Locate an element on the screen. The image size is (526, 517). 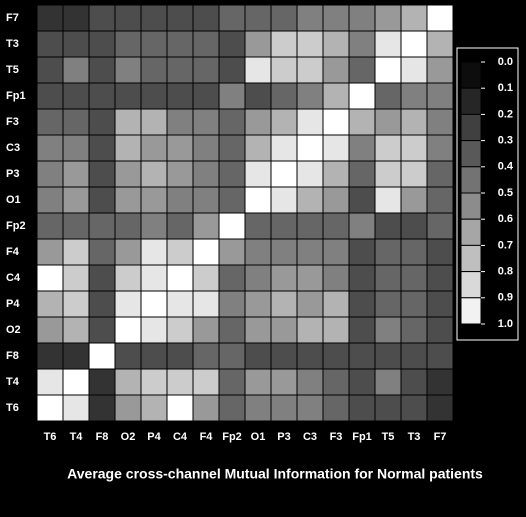
colorbar-tick-label: 0.1 is located at coordinates (505, 88).